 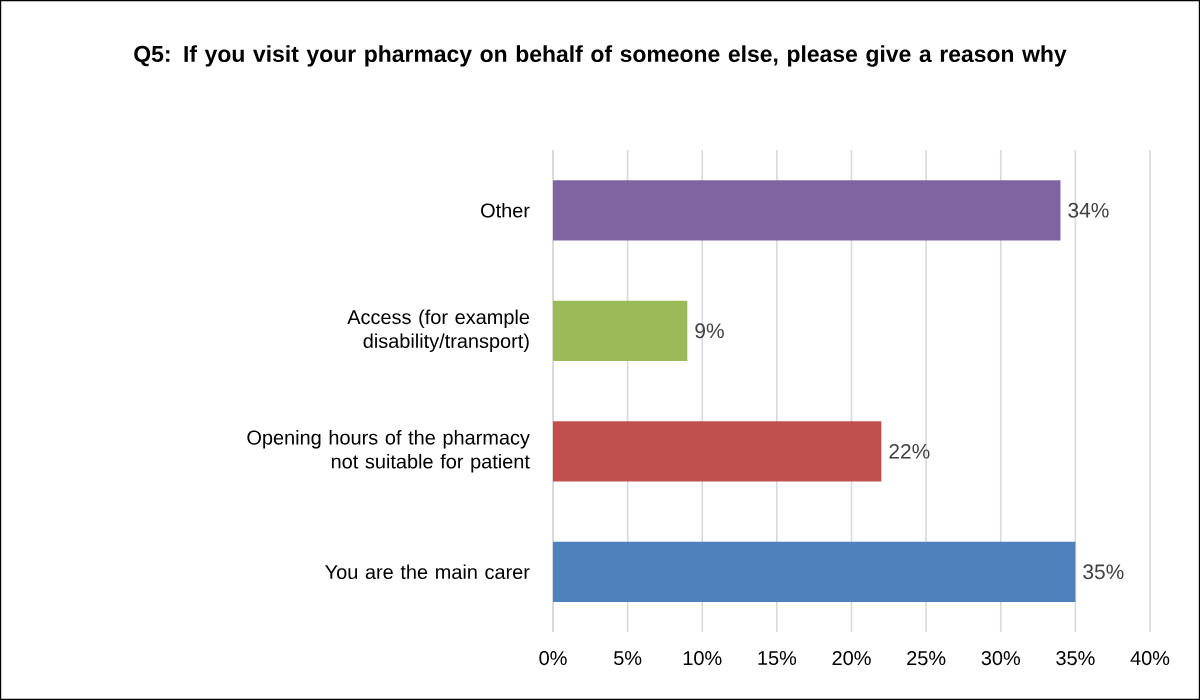 What do you see at coordinates (438, 330) in the screenshot?
I see `y-tick-label: Access (for example disability/transport)` at bounding box center [438, 330].